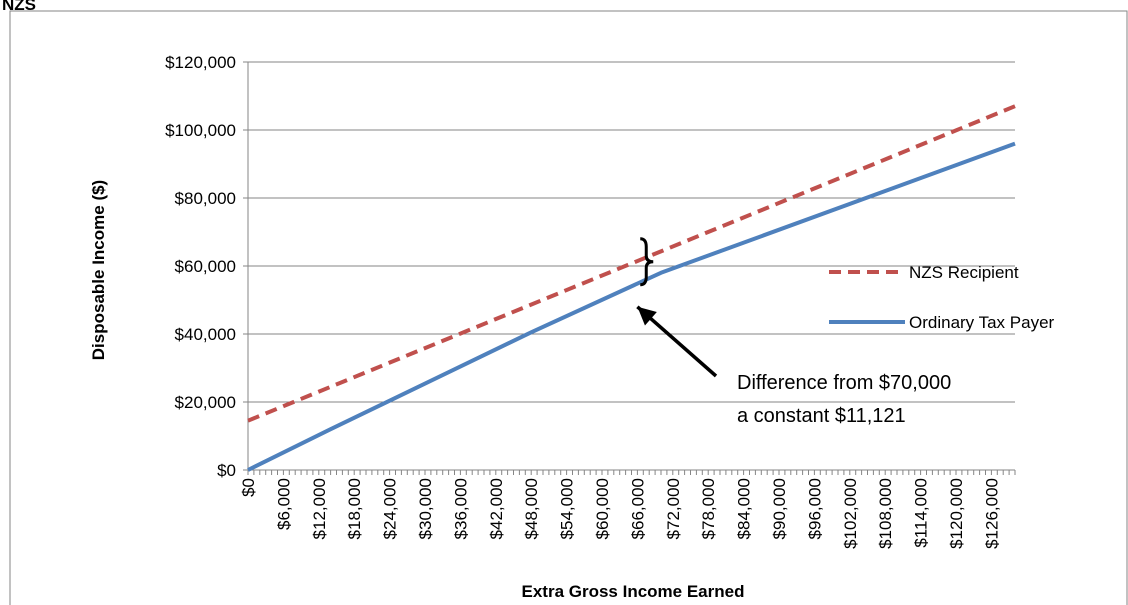 The width and height of the screenshot is (1128, 605). Describe the element at coordinates (200, 130) in the screenshot. I see `y-tick-label: $100,000` at that location.